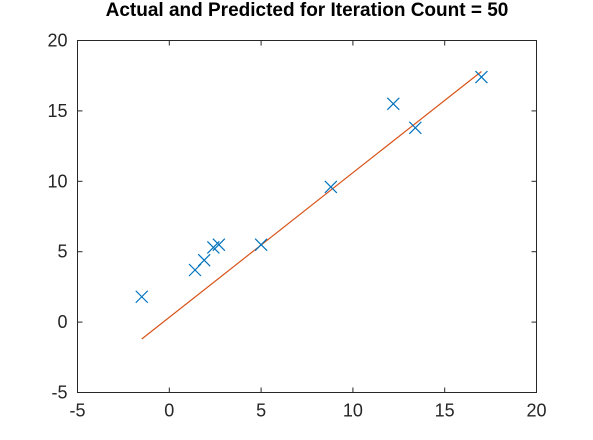 The width and height of the screenshot is (593, 440). Describe the element at coordinates (62, 322) in the screenshot. I see `y-tick-label: 0` at that location.